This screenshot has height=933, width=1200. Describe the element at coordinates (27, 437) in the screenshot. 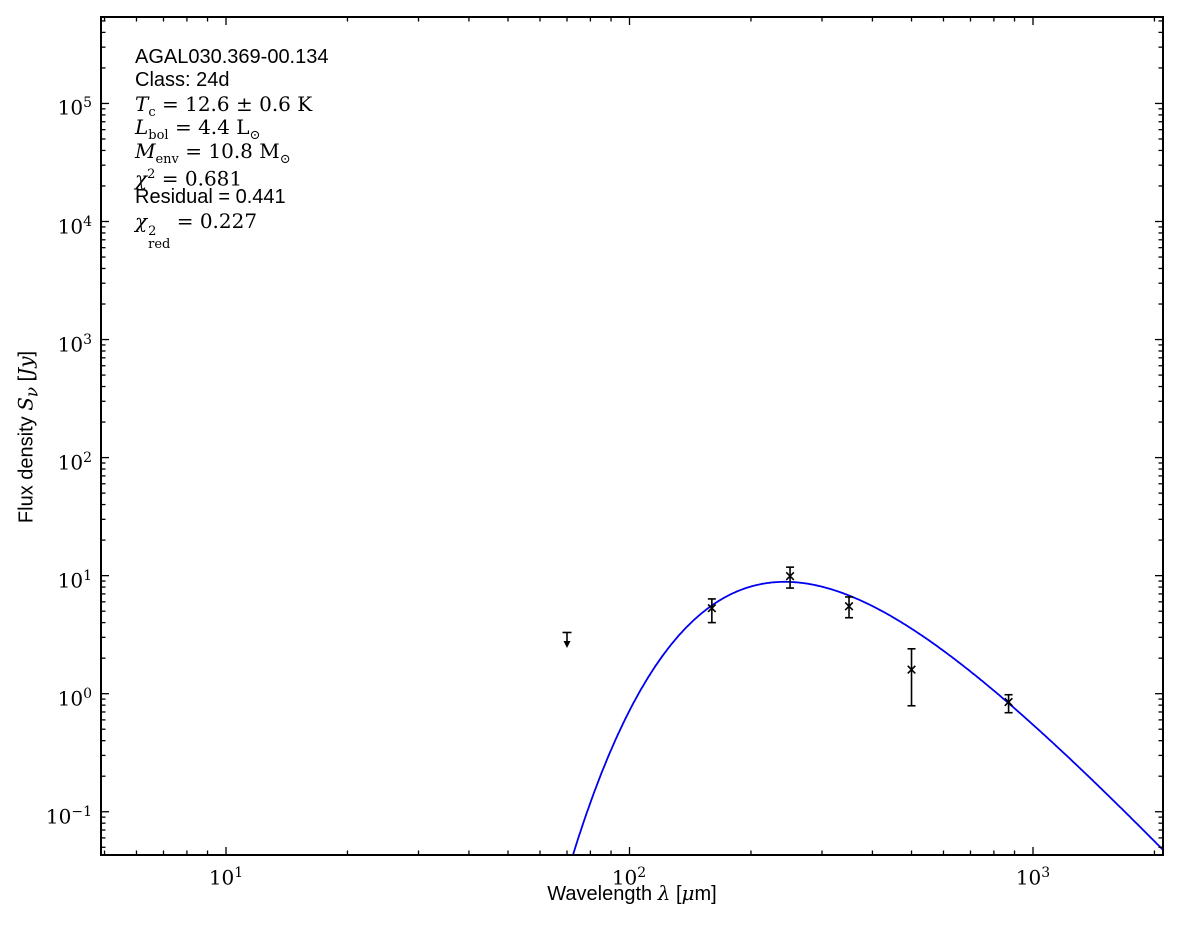

I see `y-axis-label: Flux density Sν [Jy]` at that location.